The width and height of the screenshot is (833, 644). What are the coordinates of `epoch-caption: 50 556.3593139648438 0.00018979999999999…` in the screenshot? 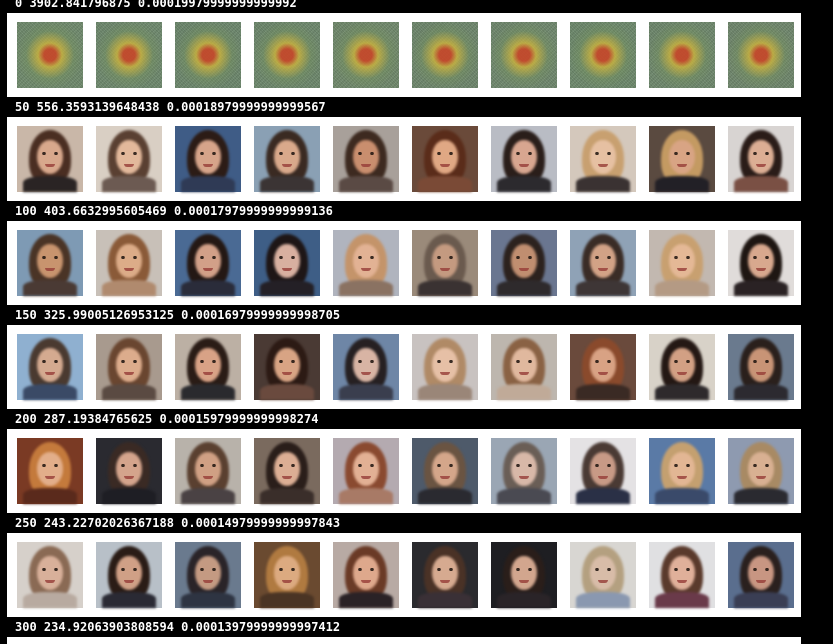 It's located at (170, 107).